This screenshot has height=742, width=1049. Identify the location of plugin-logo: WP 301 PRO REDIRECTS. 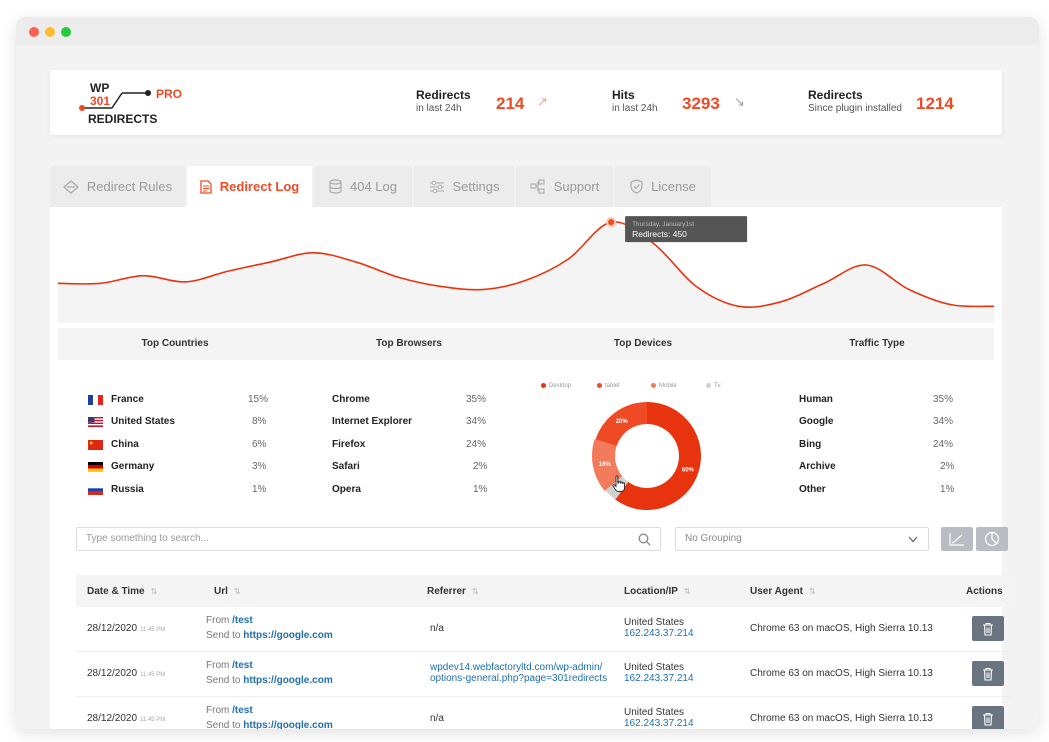
(130, 103).